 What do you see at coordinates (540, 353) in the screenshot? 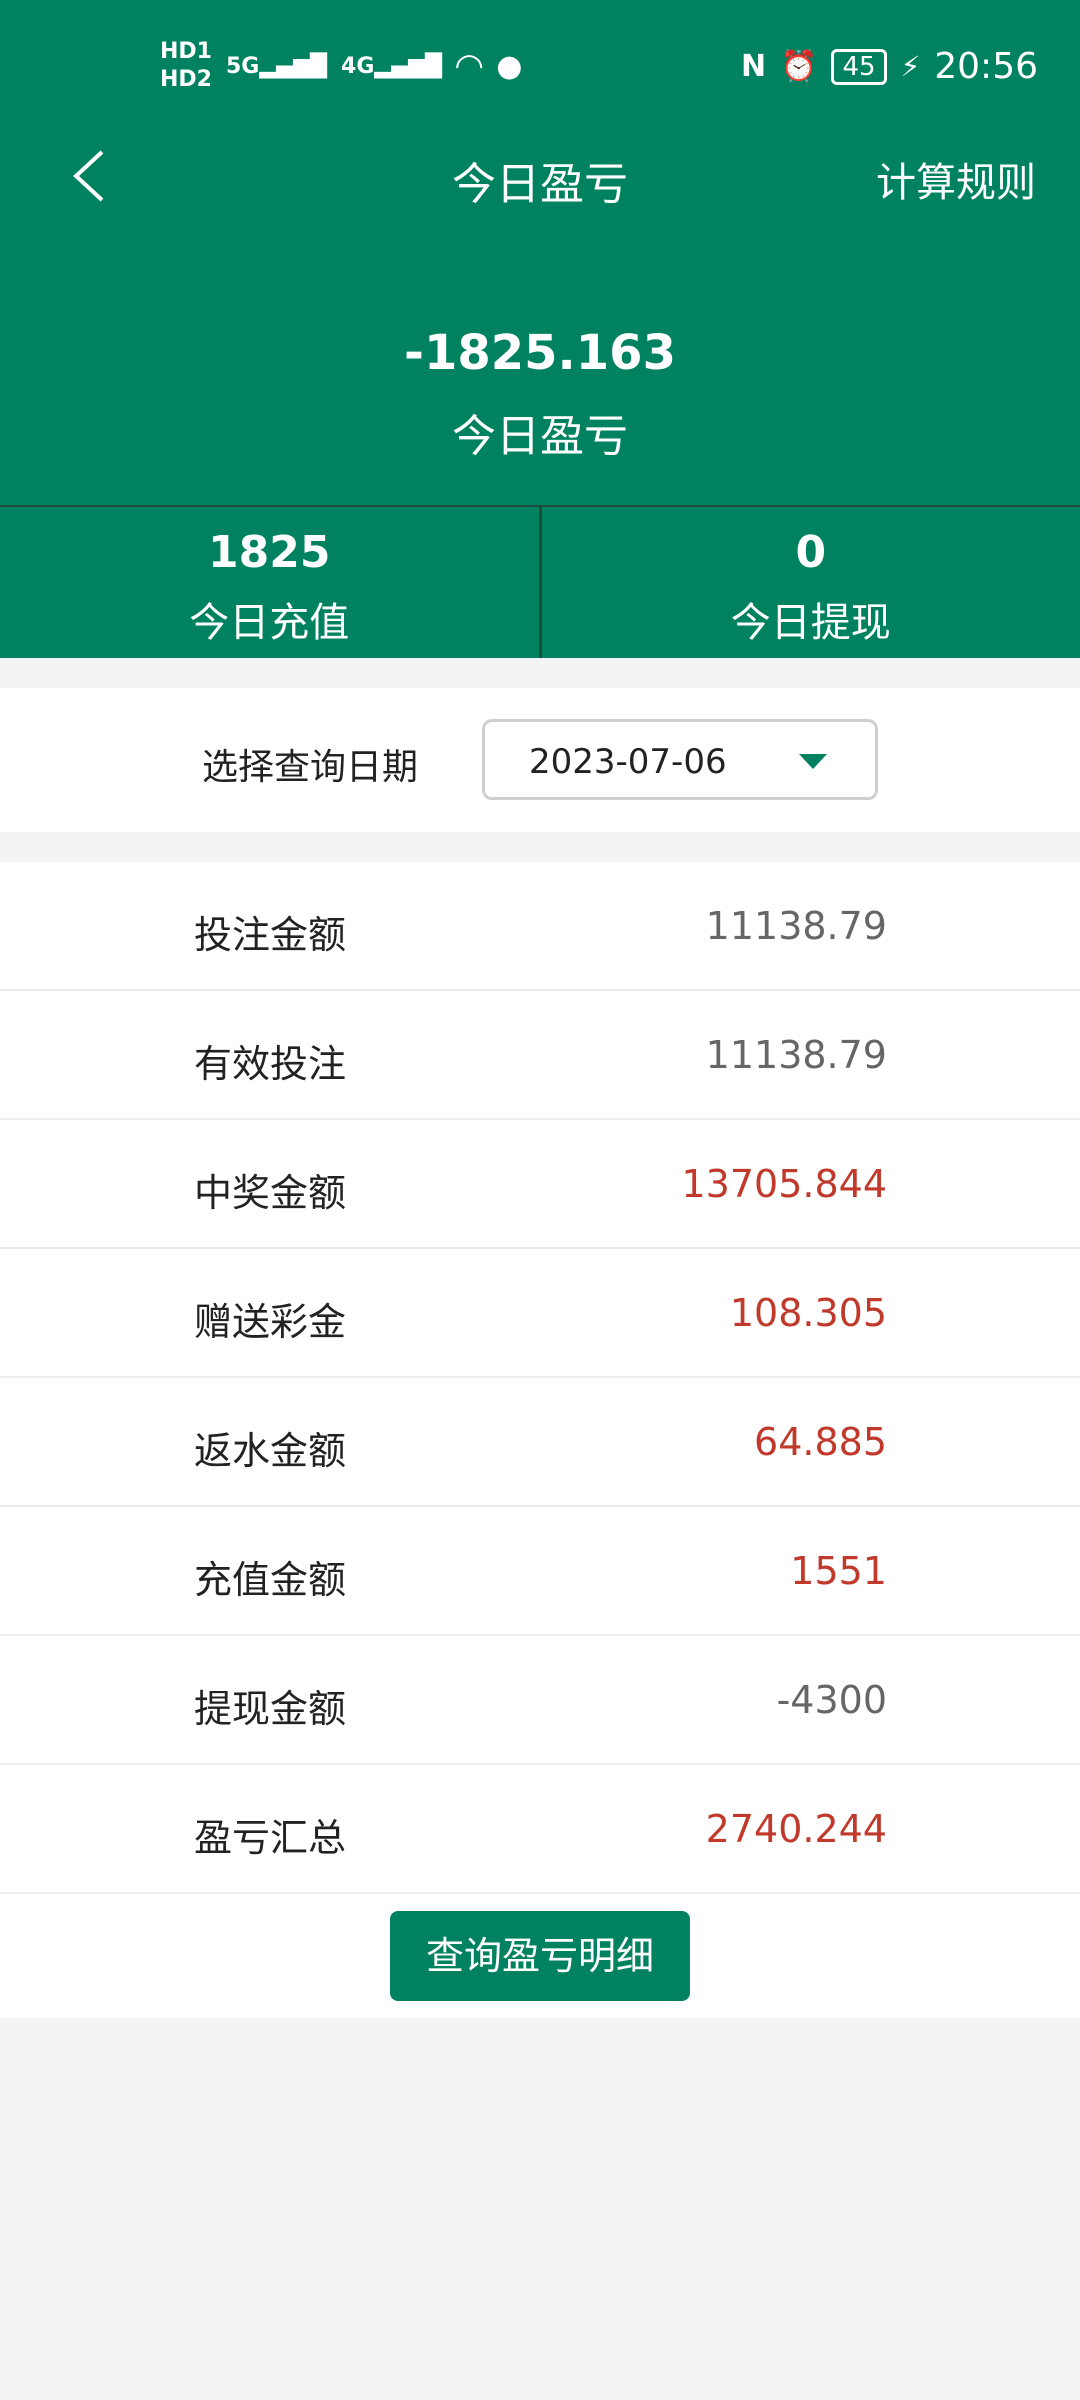
I see `today-profit-value: -1825.163` at bounding box center [540, 353].